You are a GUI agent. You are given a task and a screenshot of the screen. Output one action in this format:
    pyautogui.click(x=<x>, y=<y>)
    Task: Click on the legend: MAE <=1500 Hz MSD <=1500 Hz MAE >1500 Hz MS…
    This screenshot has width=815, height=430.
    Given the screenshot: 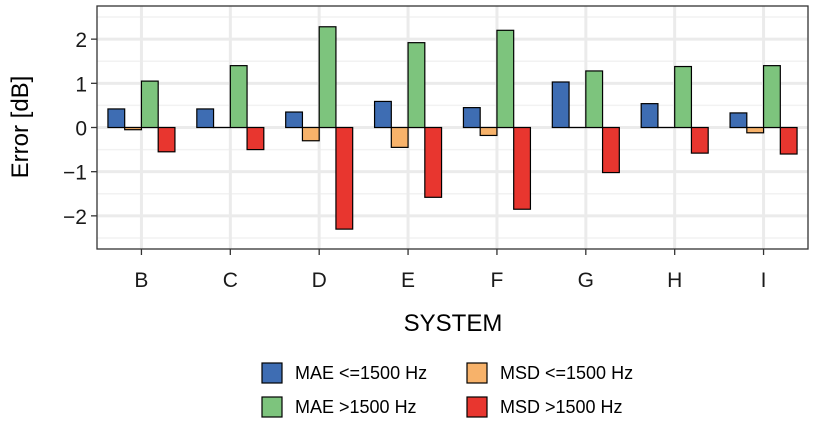 What is the action you would take?
    pyautogui.click(x=447, y=390)
    